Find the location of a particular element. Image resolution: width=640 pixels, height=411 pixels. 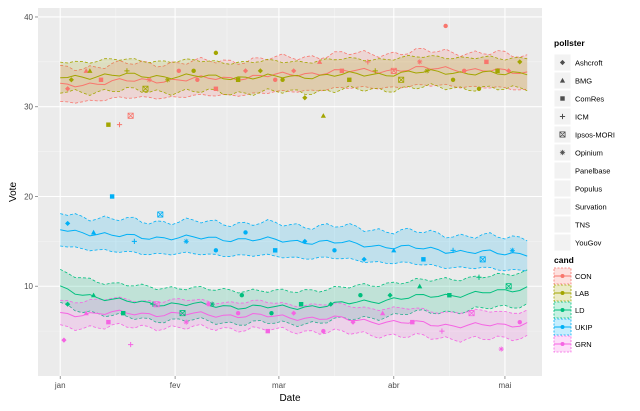

x-tick-label: abr is located at coordinates (394, 385).